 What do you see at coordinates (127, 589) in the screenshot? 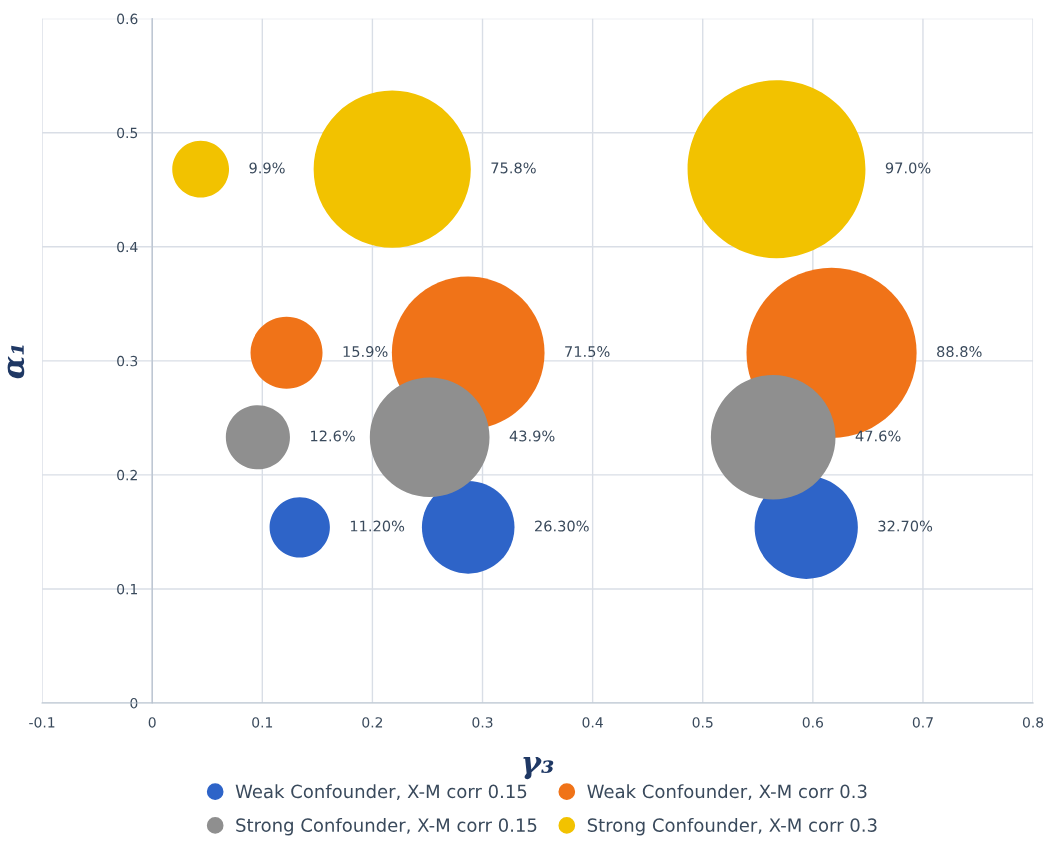
I see `y-tick-label: 0.1` at bounding box center [127, 589].